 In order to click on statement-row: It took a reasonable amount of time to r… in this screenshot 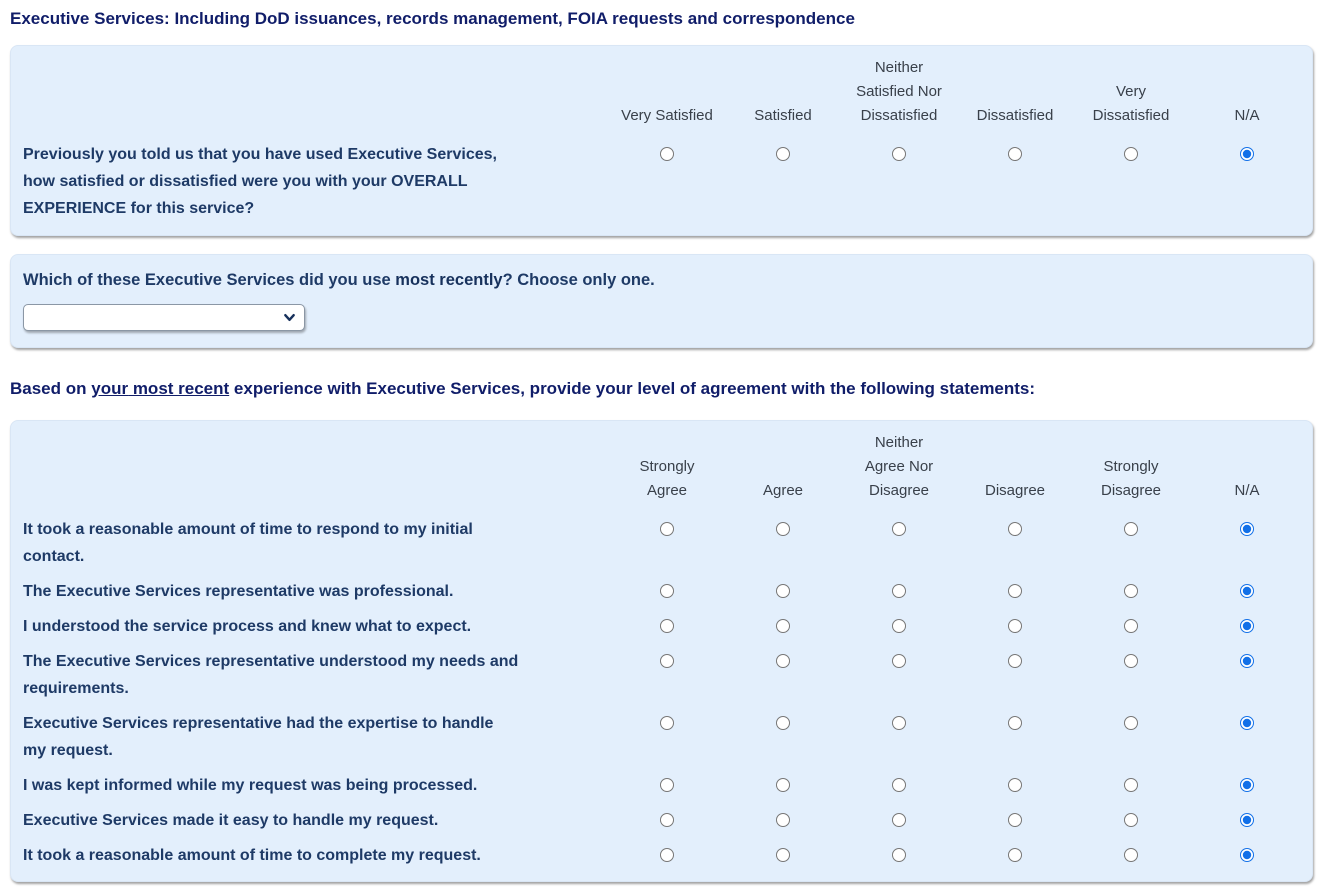, I will do `click(663, 543)`.